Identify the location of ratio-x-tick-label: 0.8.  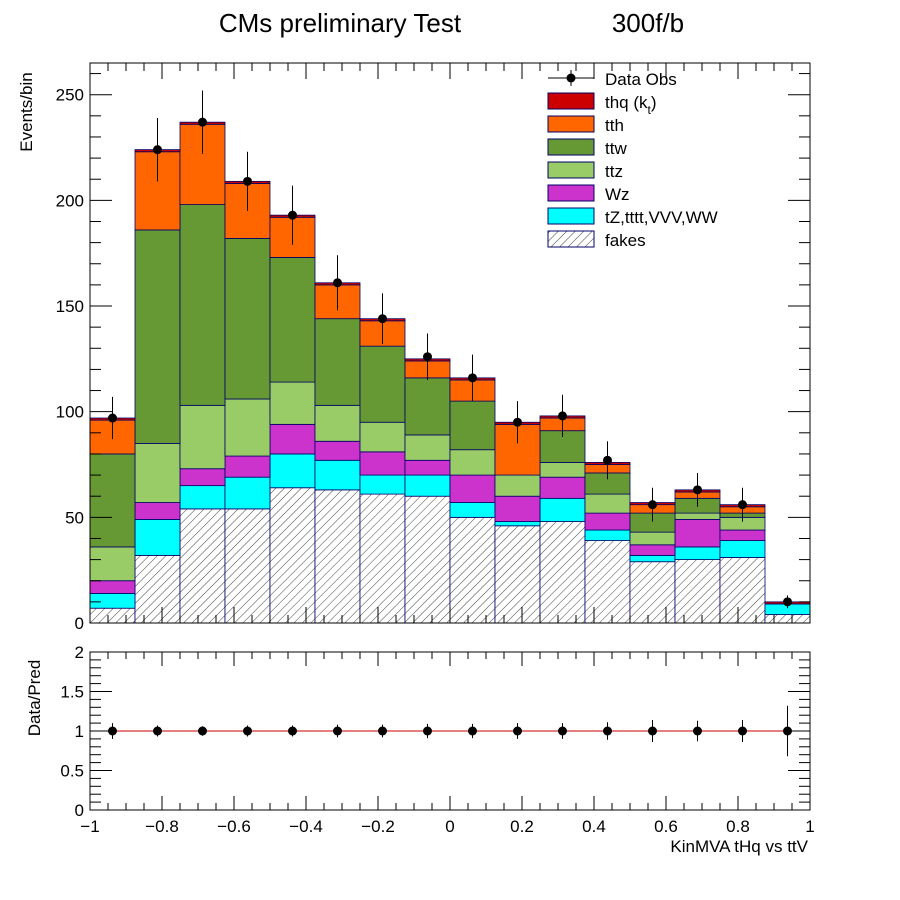
(738, 826).